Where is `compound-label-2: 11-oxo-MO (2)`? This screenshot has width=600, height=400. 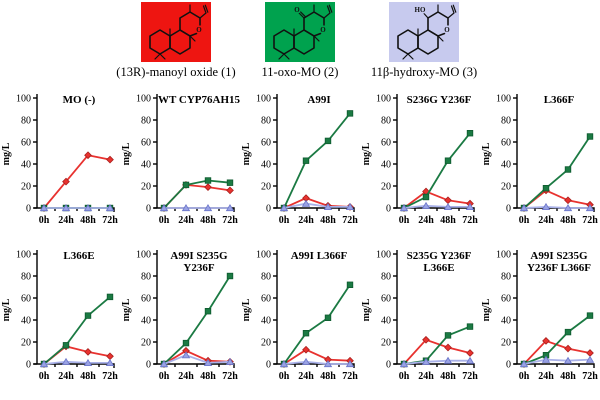
compound-label-2: 11-oxo-MO (2) is located at coordinates (300, 72).